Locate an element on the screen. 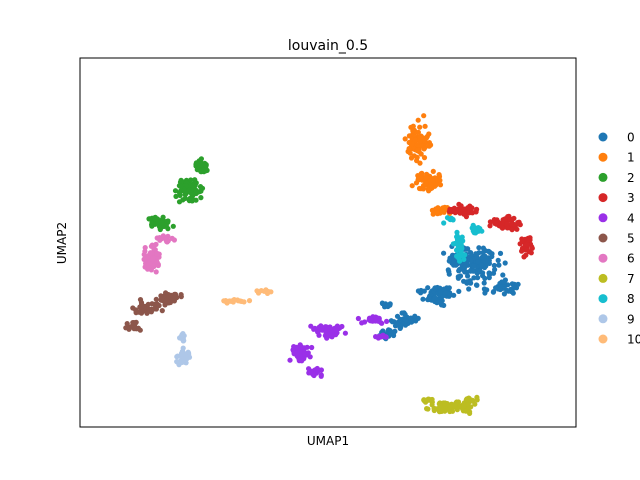 This screenshot has width=640, height=480. series-9-points is located at coordinates (183, 349).